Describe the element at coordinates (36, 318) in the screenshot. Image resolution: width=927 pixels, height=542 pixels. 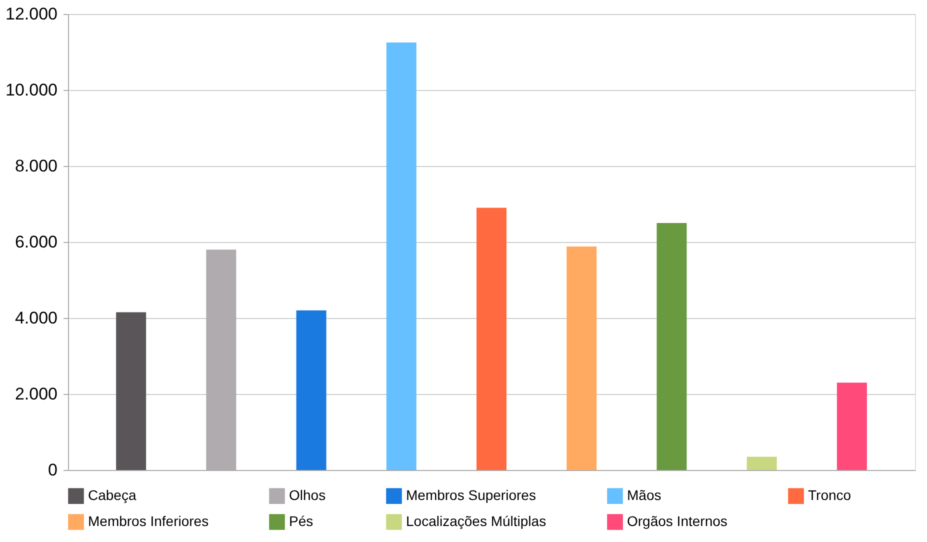
I see `y-tick-label: 4.000` at that location.